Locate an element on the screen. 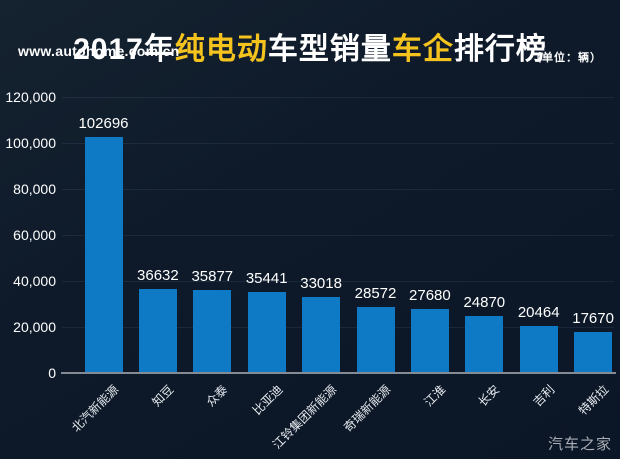  page-title: 2017年纯电动车型销量车企排行榜 is located at coordinates (310, 46).